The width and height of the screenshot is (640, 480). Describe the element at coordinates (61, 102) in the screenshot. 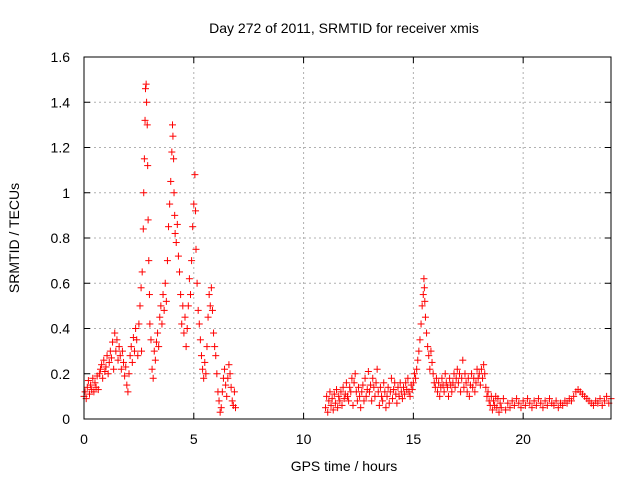

I see `y-tick-label: 1.4` at that location.